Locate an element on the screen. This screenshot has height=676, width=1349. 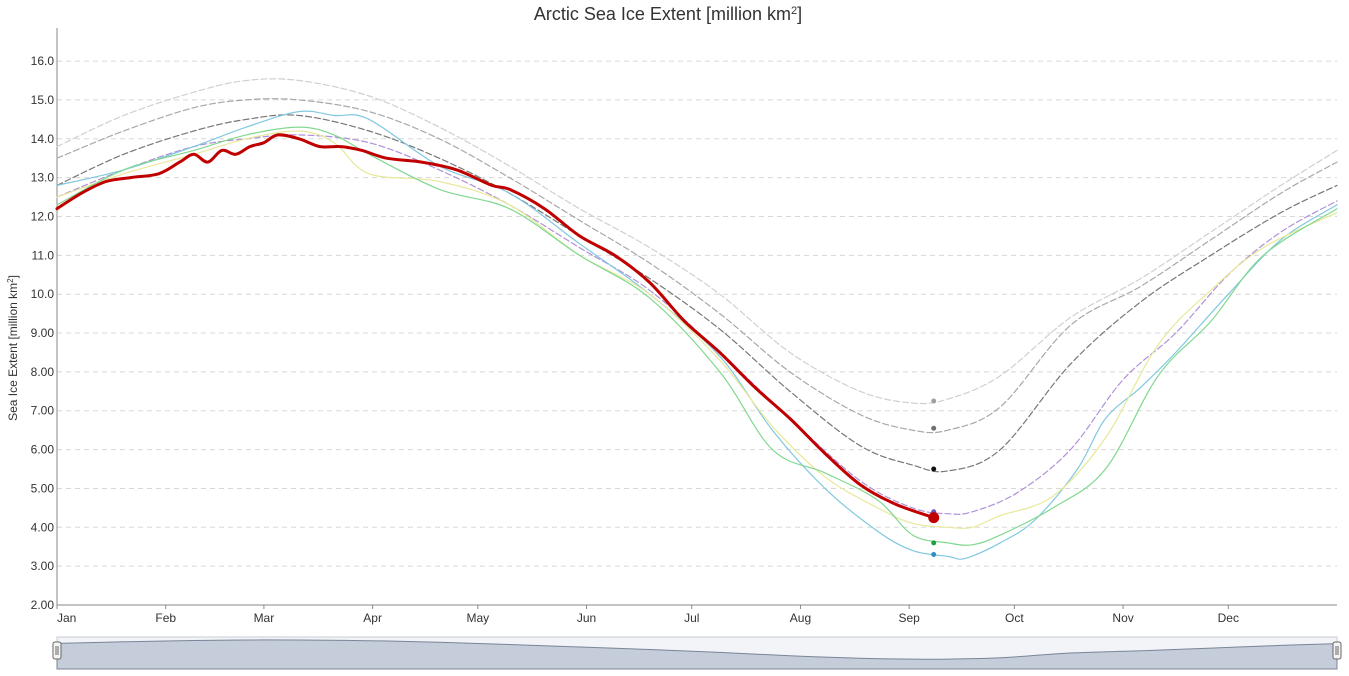
y-axis-label: Sea Ice Extent [million km2] is located at coordinates (13, 348).